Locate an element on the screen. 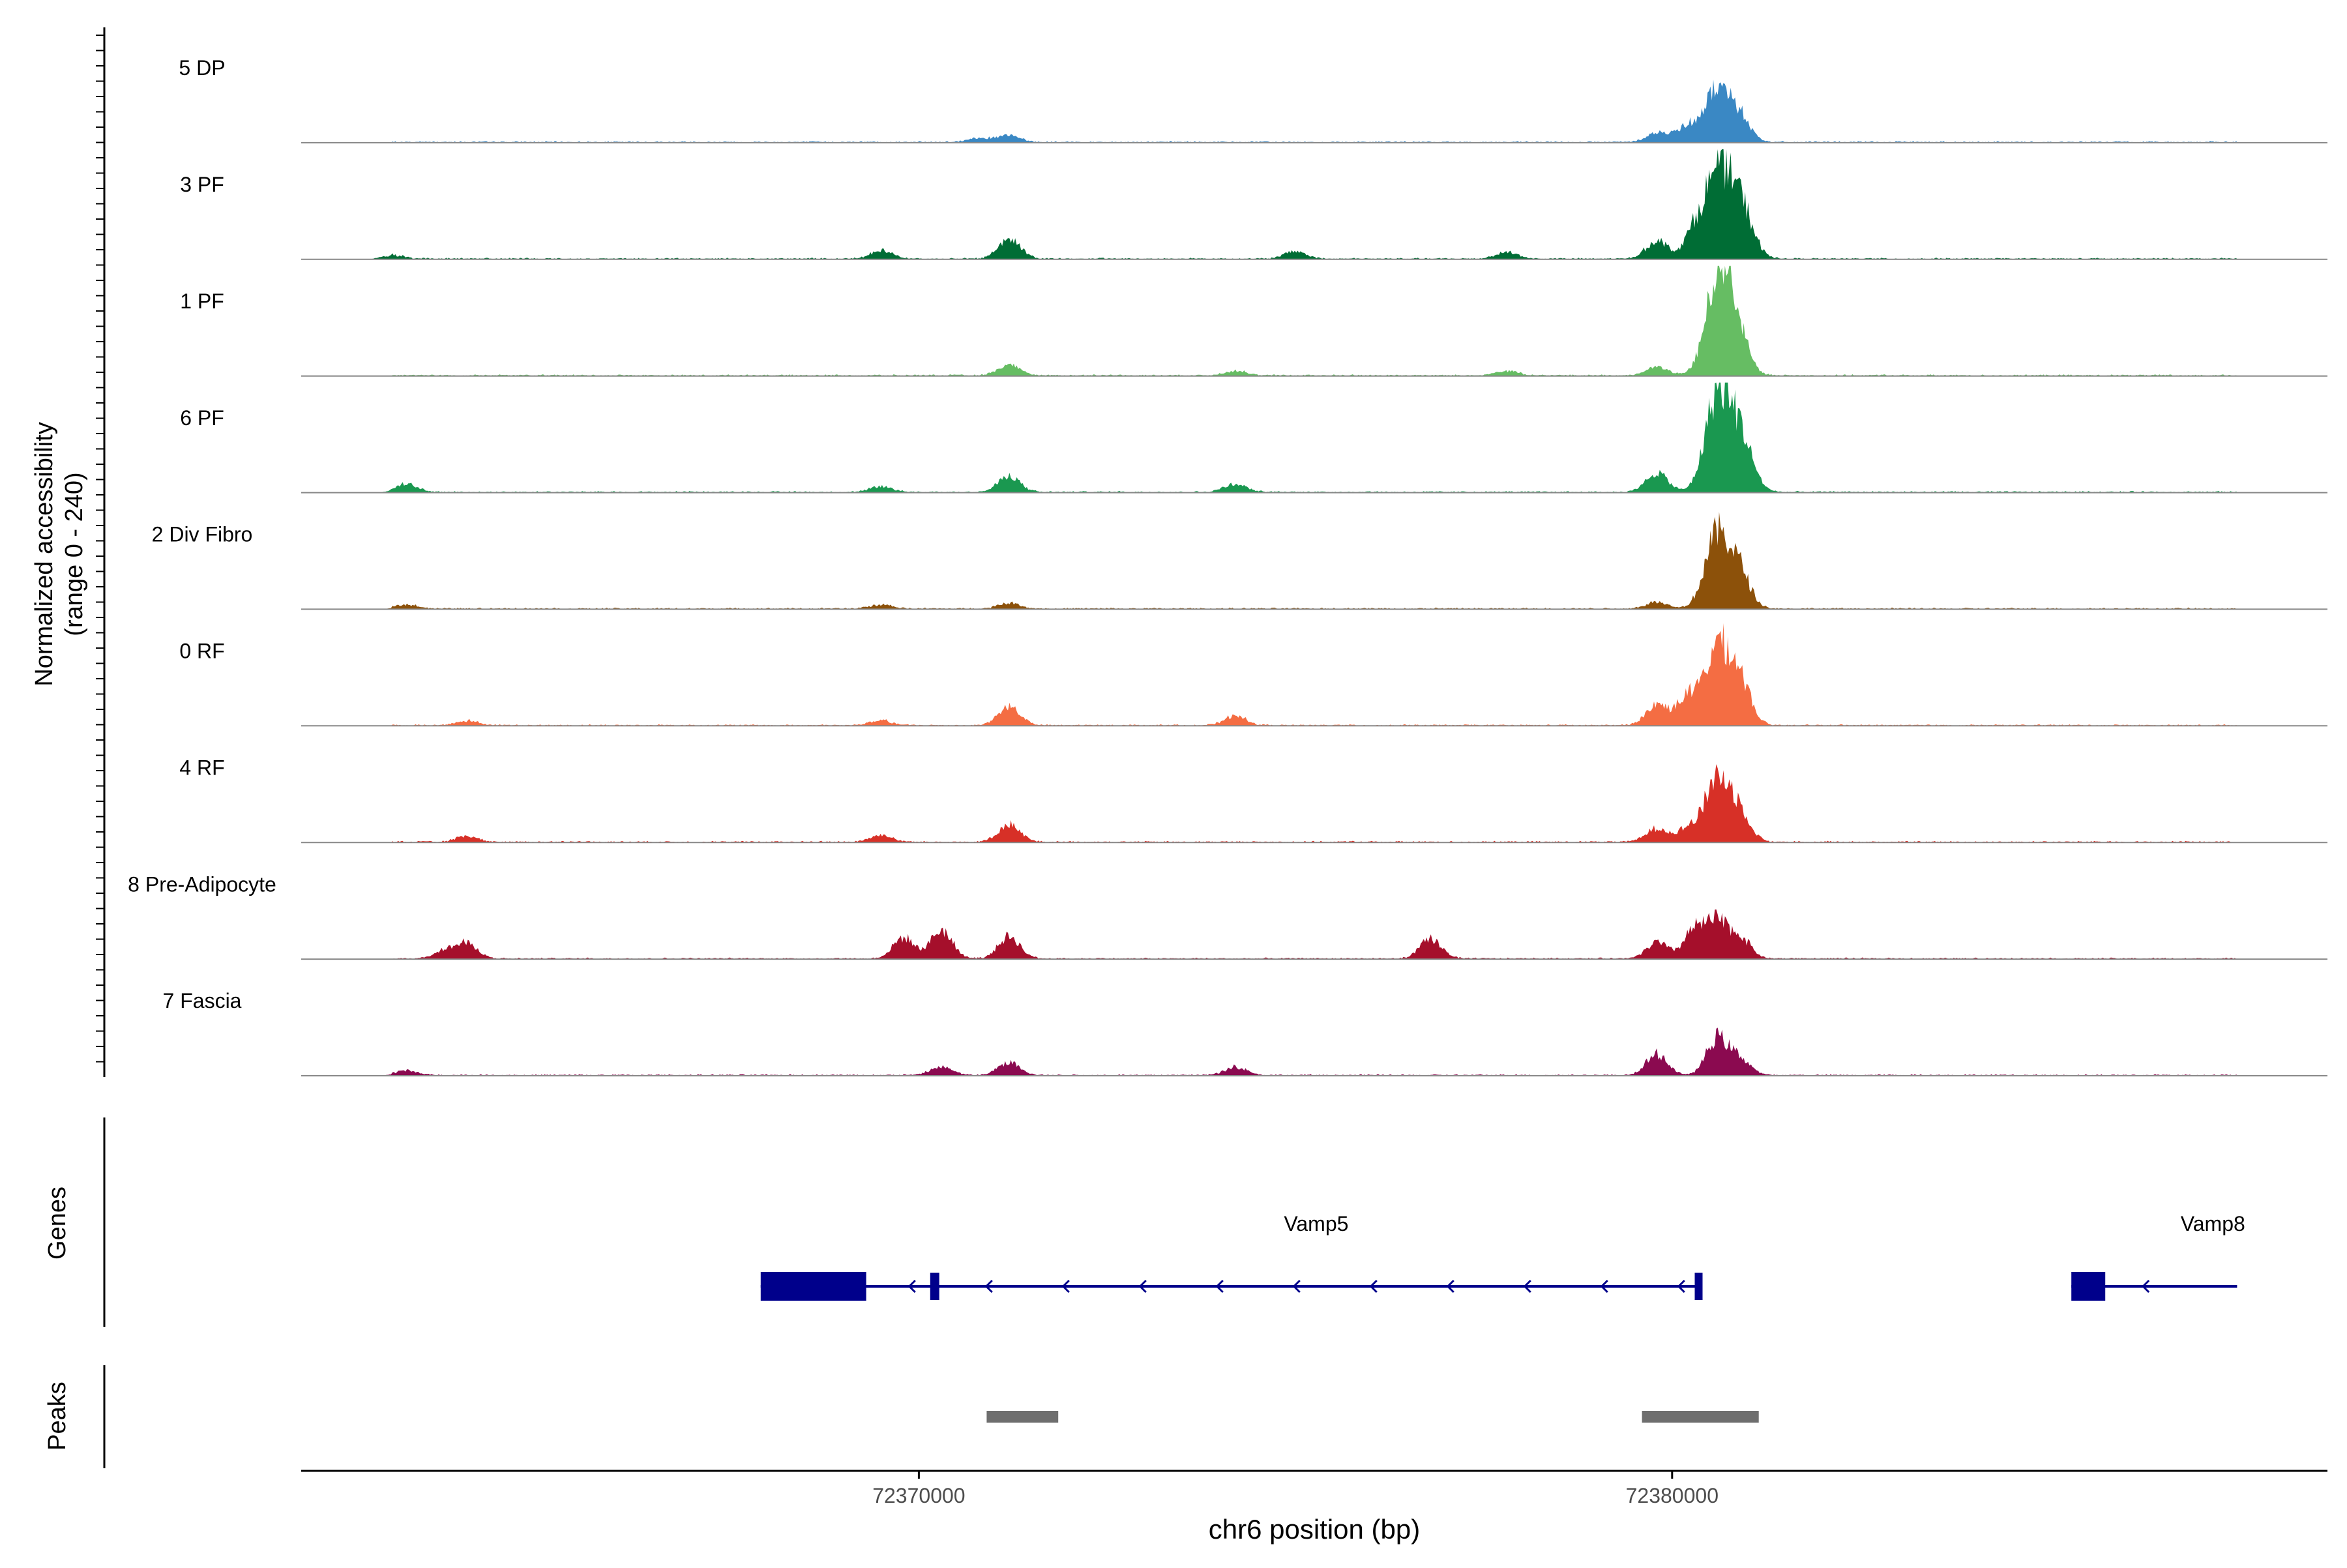 This screenshot has height=1568, width=2347. track-label: 2 Div Fibro is located at coordinates (202, 535).